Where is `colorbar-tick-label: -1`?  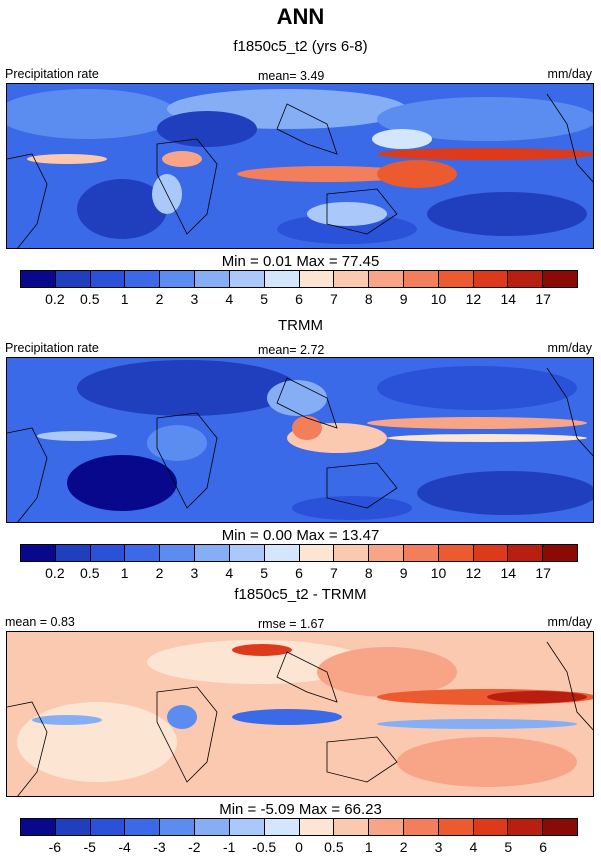
colorbar-tick-label: -1 is located at coordinates (229, 847).